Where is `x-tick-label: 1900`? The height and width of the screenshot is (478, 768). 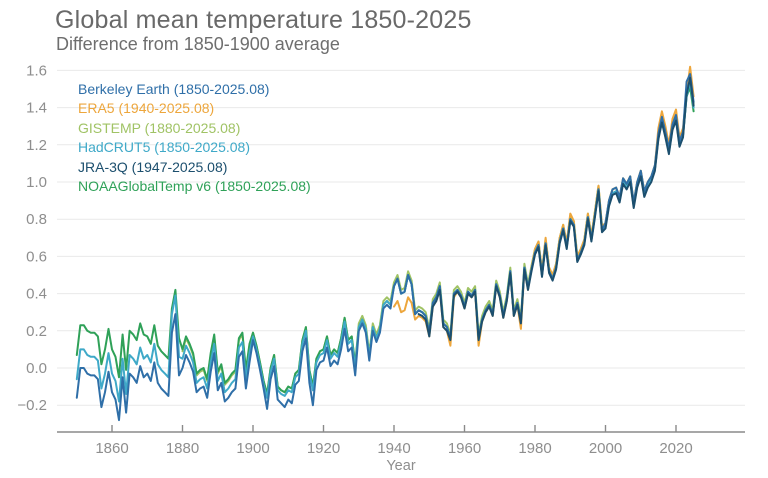 x-tick-label: 1900 is located at coordinates (252, 448).